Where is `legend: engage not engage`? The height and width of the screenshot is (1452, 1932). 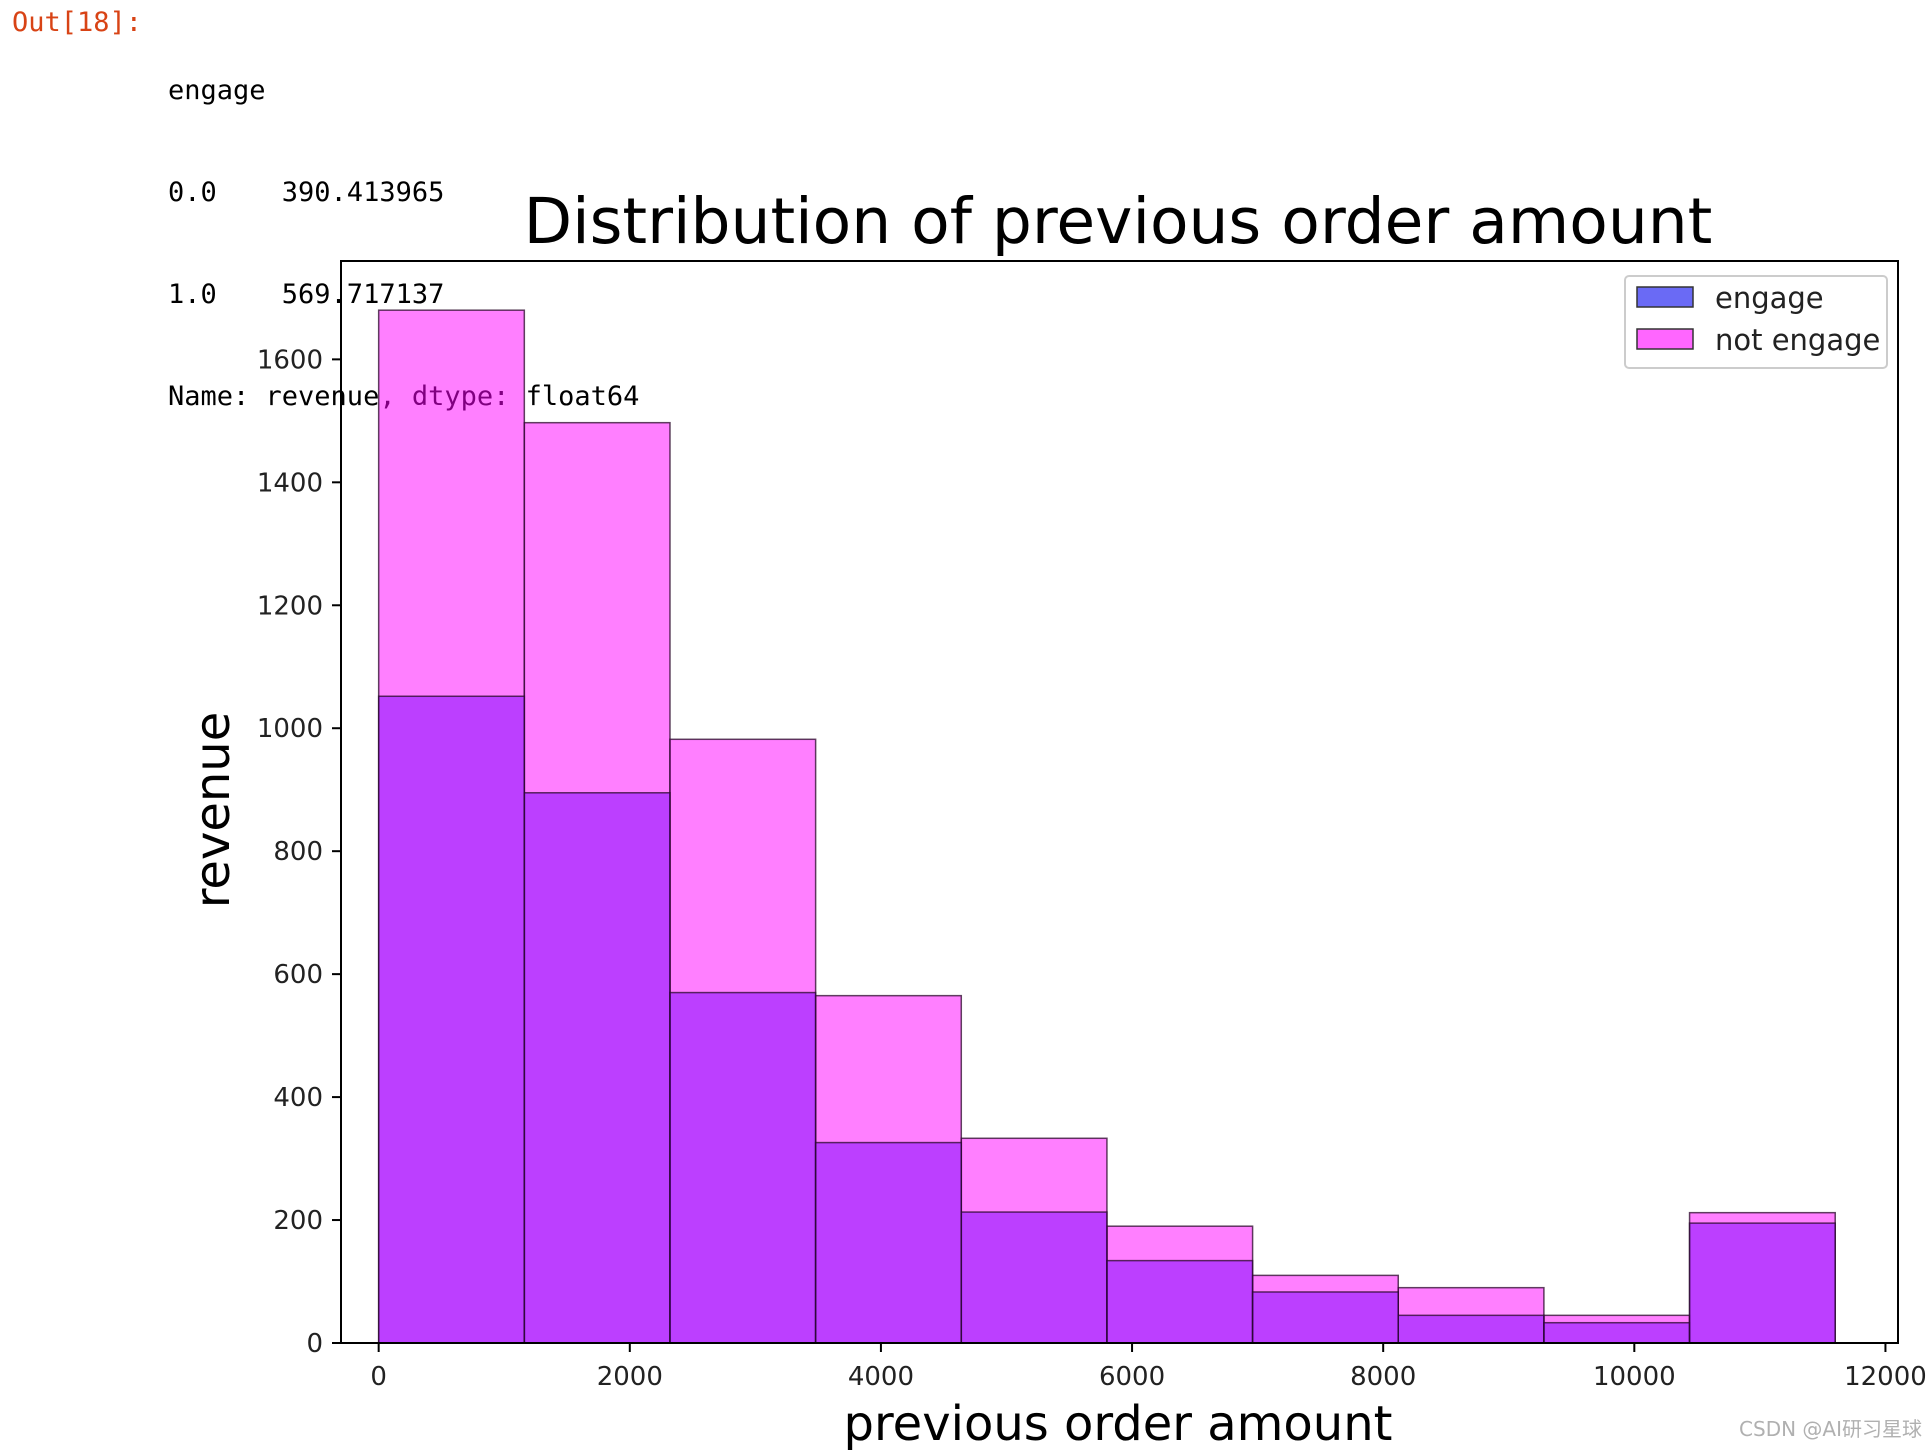
legend: engage not engage is located at coordinates (1756, 322).